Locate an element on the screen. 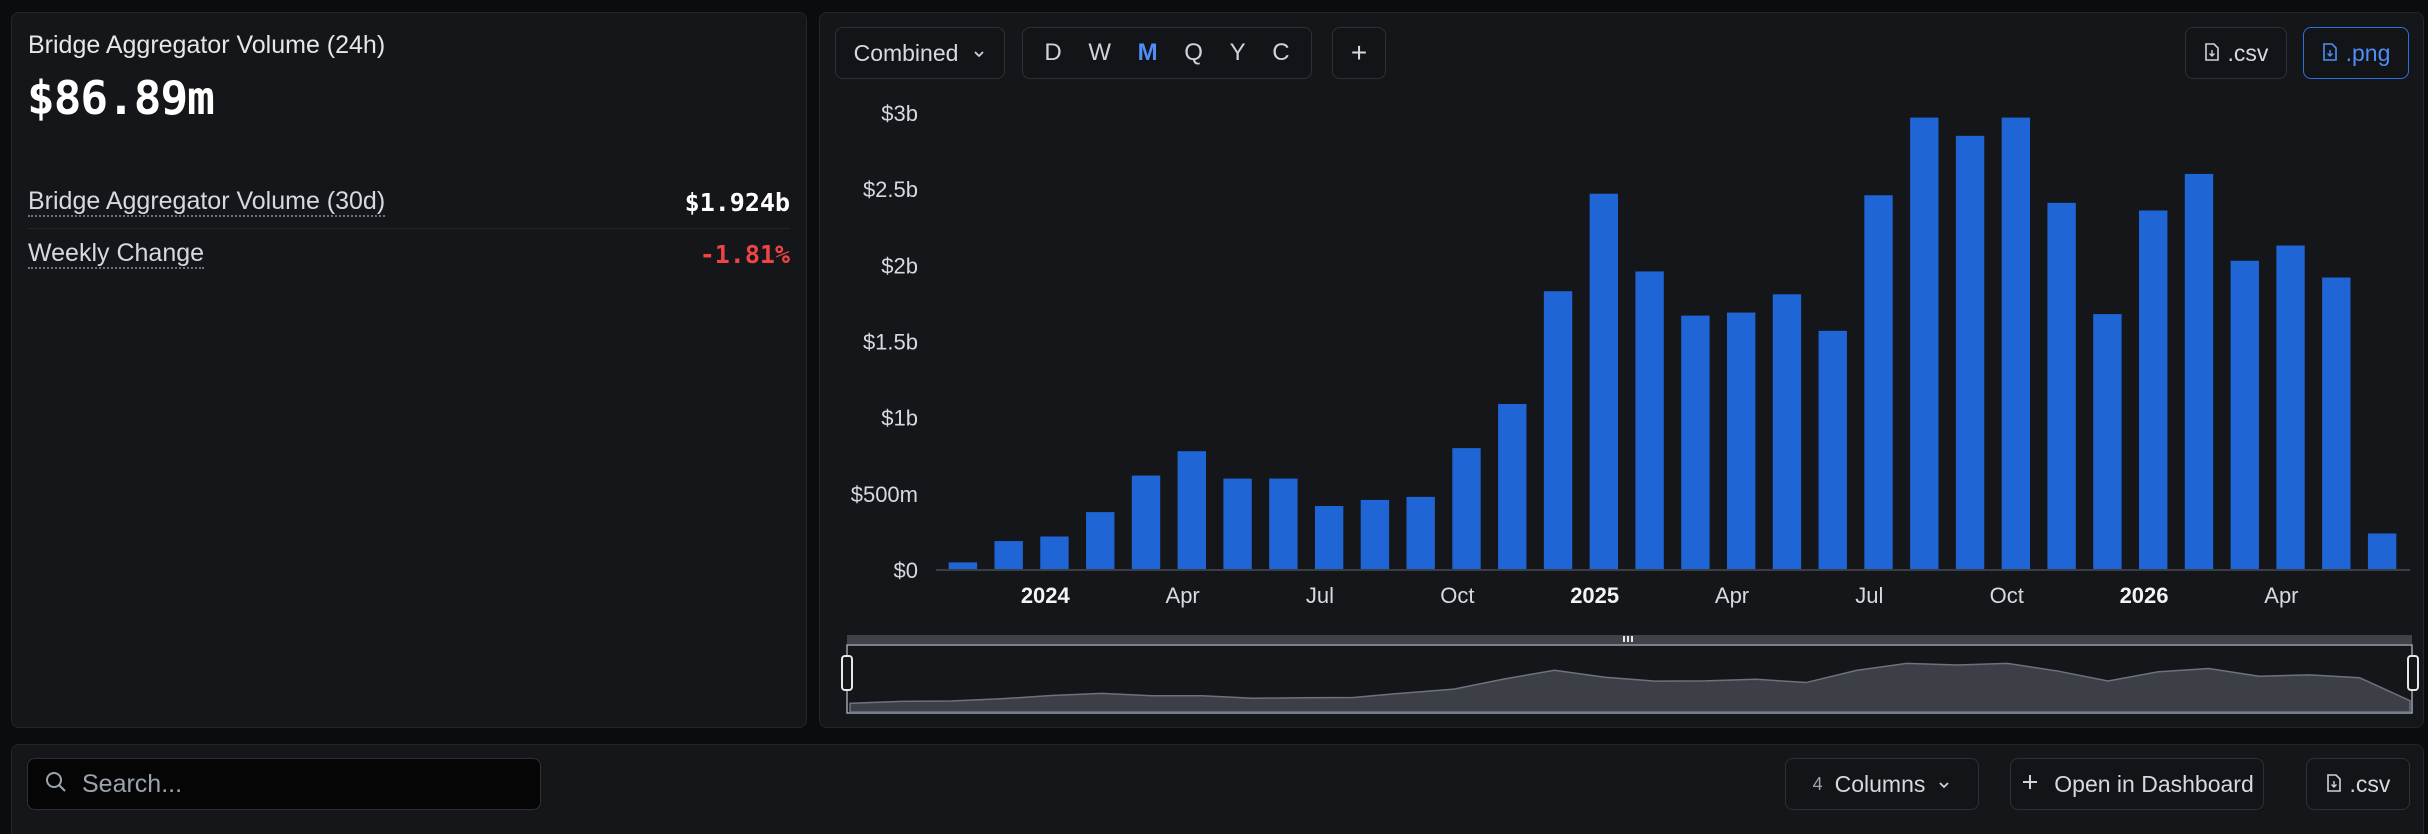 The height and width of the screenshot is (834, 2428). stat-row-label: Weekly Change is located at coordinates (116, 254).